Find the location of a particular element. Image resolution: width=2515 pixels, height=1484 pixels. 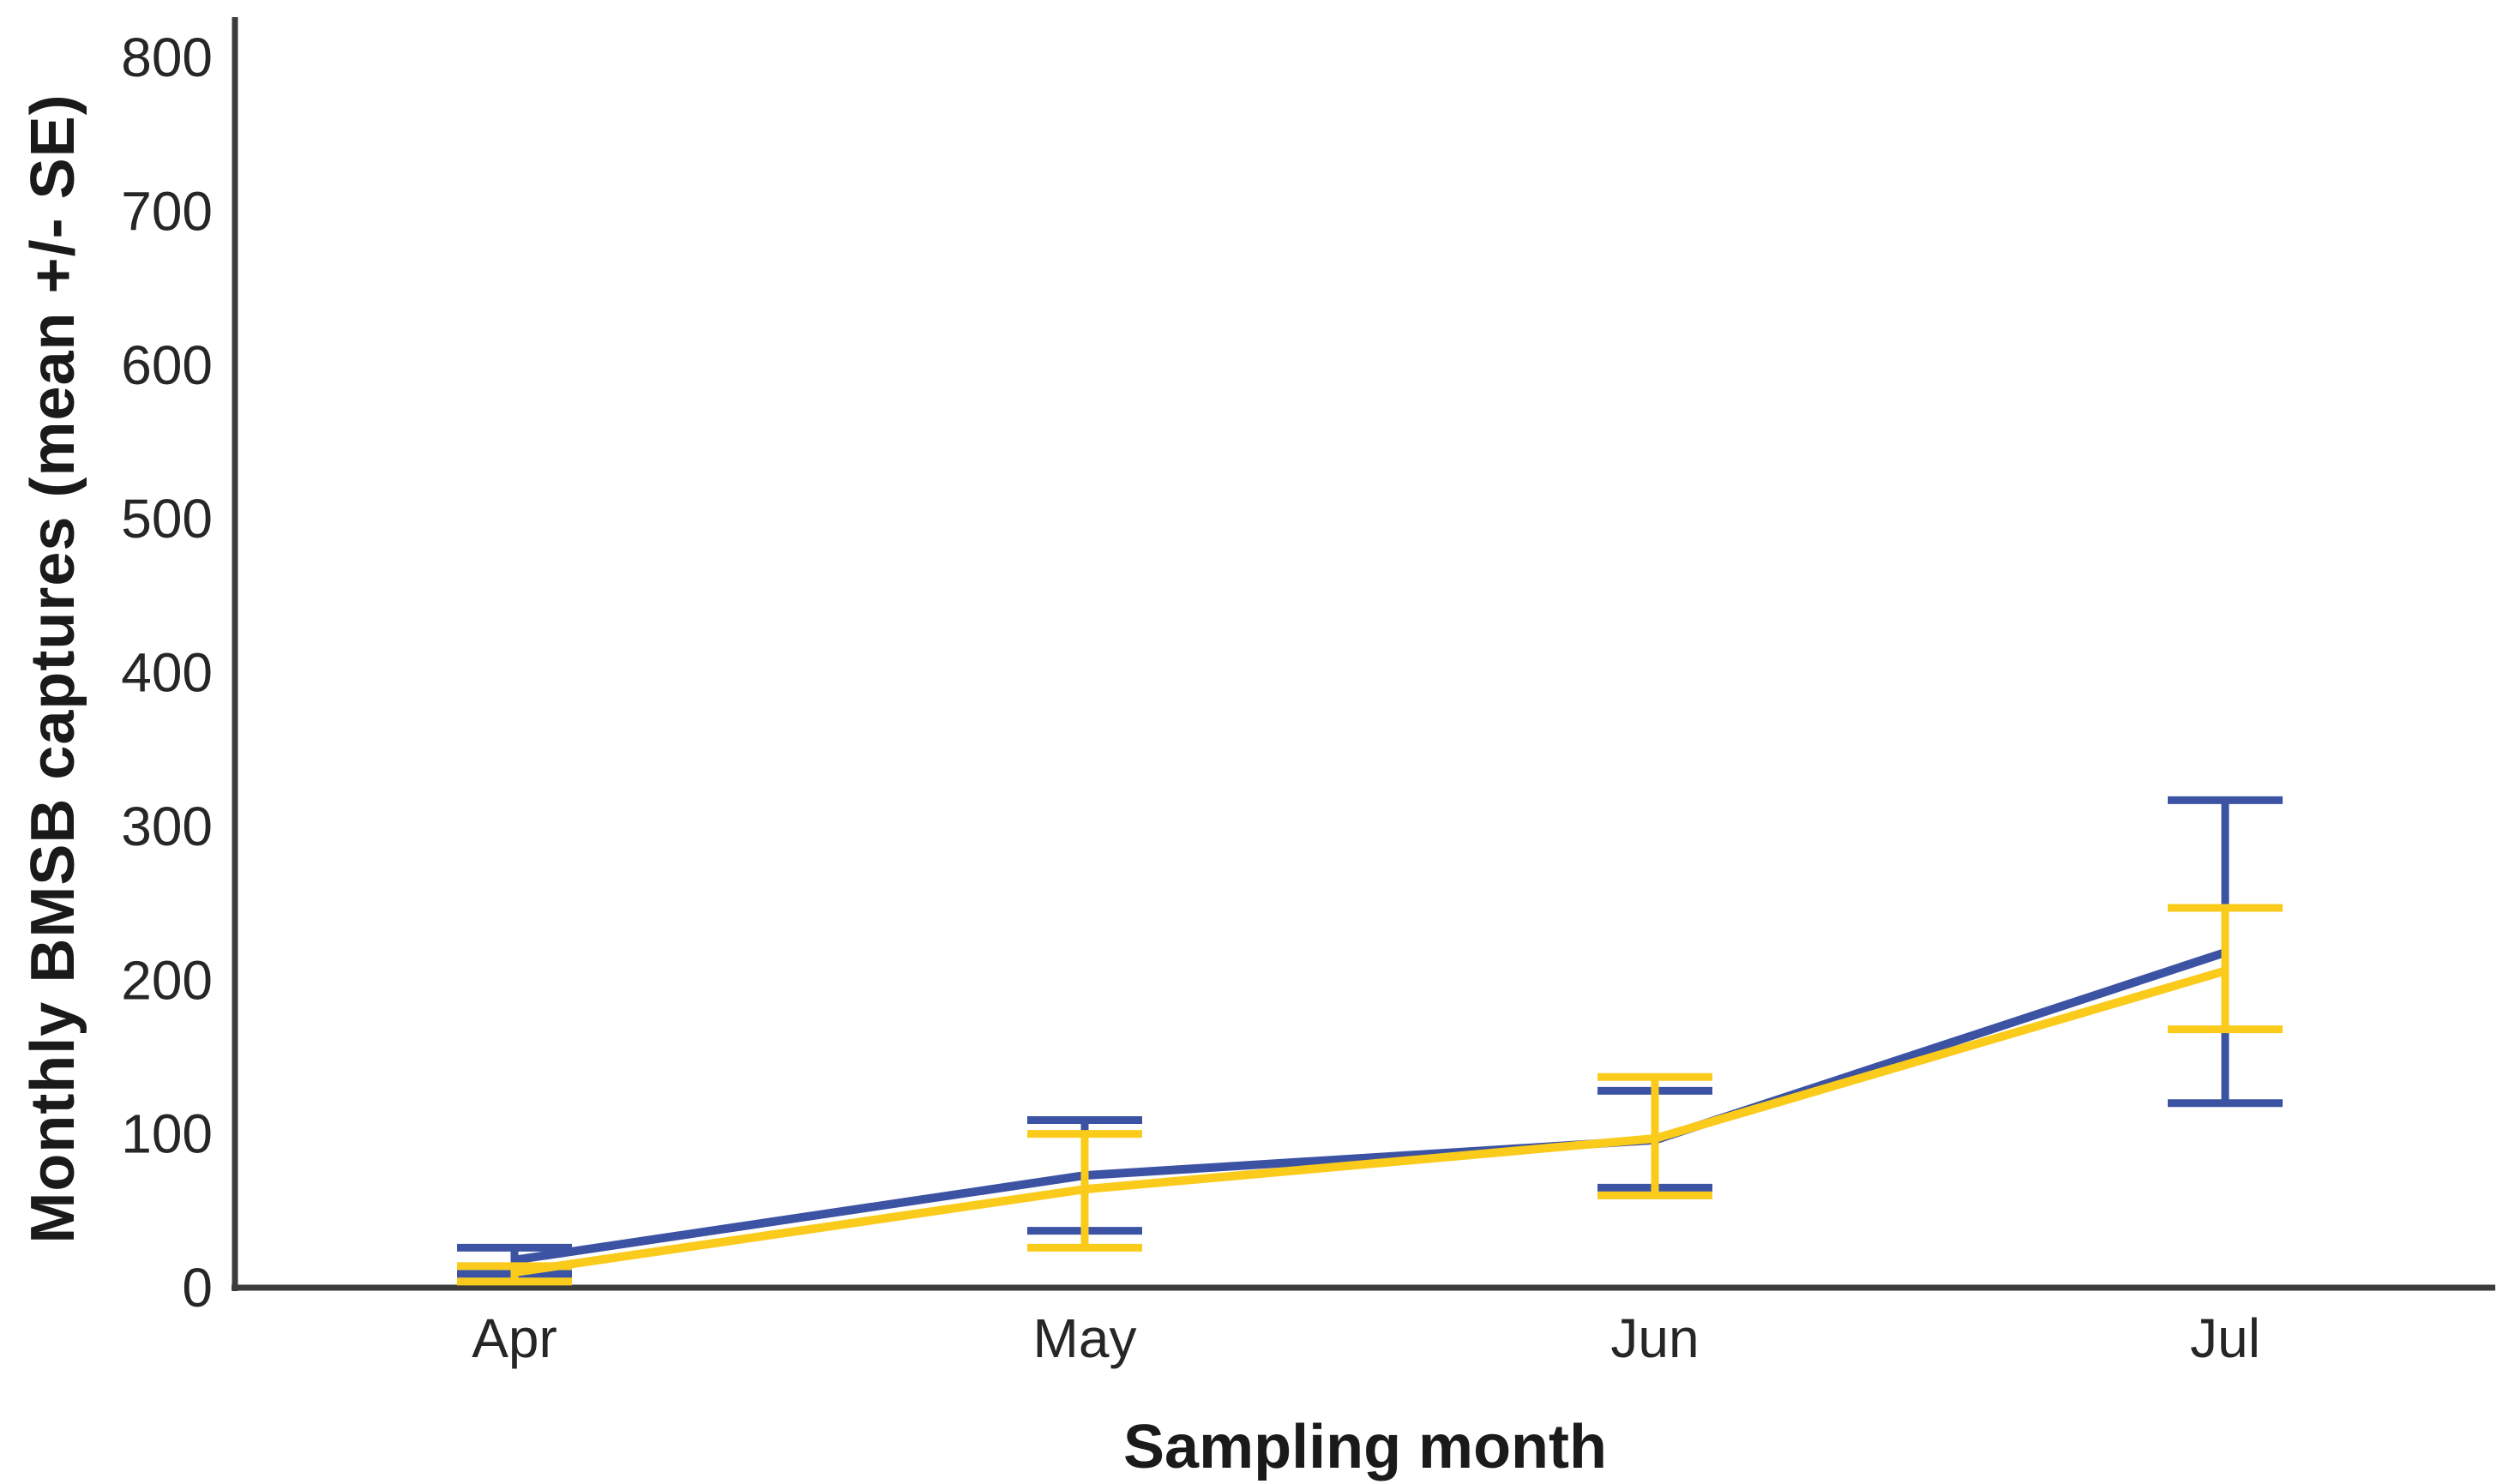

y-tick-label-100: 100 is located at coordinates (167, 1134).